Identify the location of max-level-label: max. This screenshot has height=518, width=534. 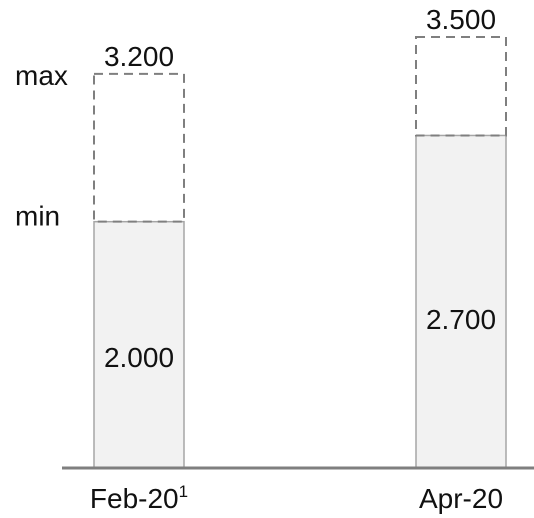
(41, 75).